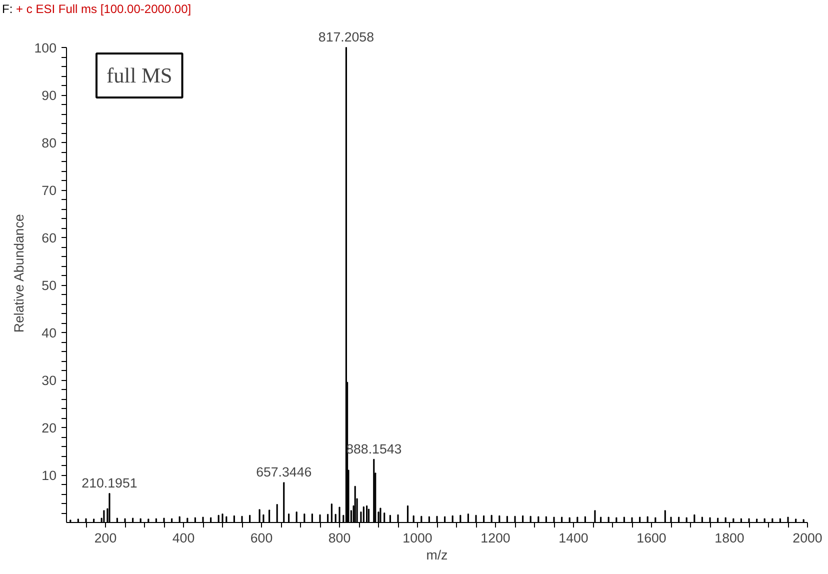 This screenshot has width=828, height=574. Describe the element at coordinates (7, 9) in the screenshot. I see `chart-title: F:` at that location.